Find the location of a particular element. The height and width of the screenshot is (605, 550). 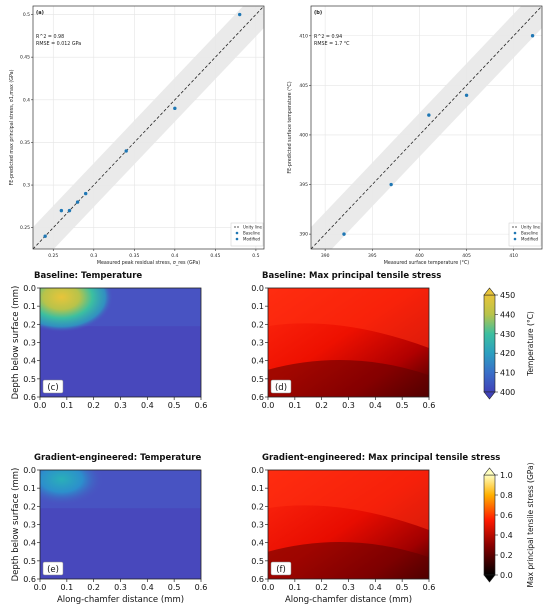

legend-label: Modified is located at coordinates (252, 239).